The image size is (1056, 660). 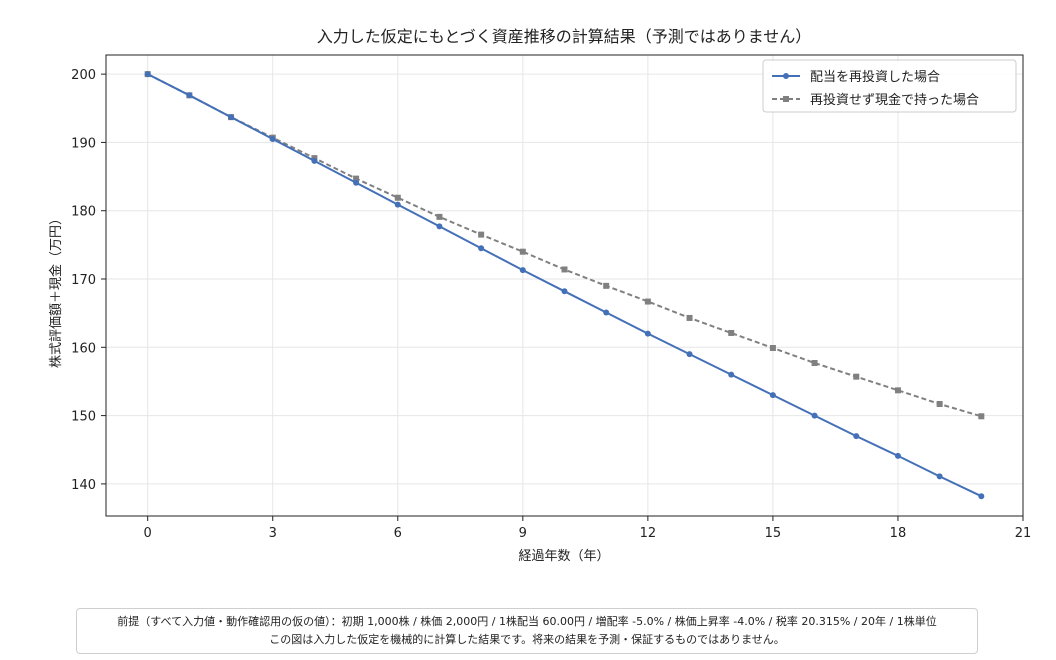 What do you see at coordinates (773, 533) in the screenshot?
I see `x-tick-label: 15` at bounding box center [773, 533].